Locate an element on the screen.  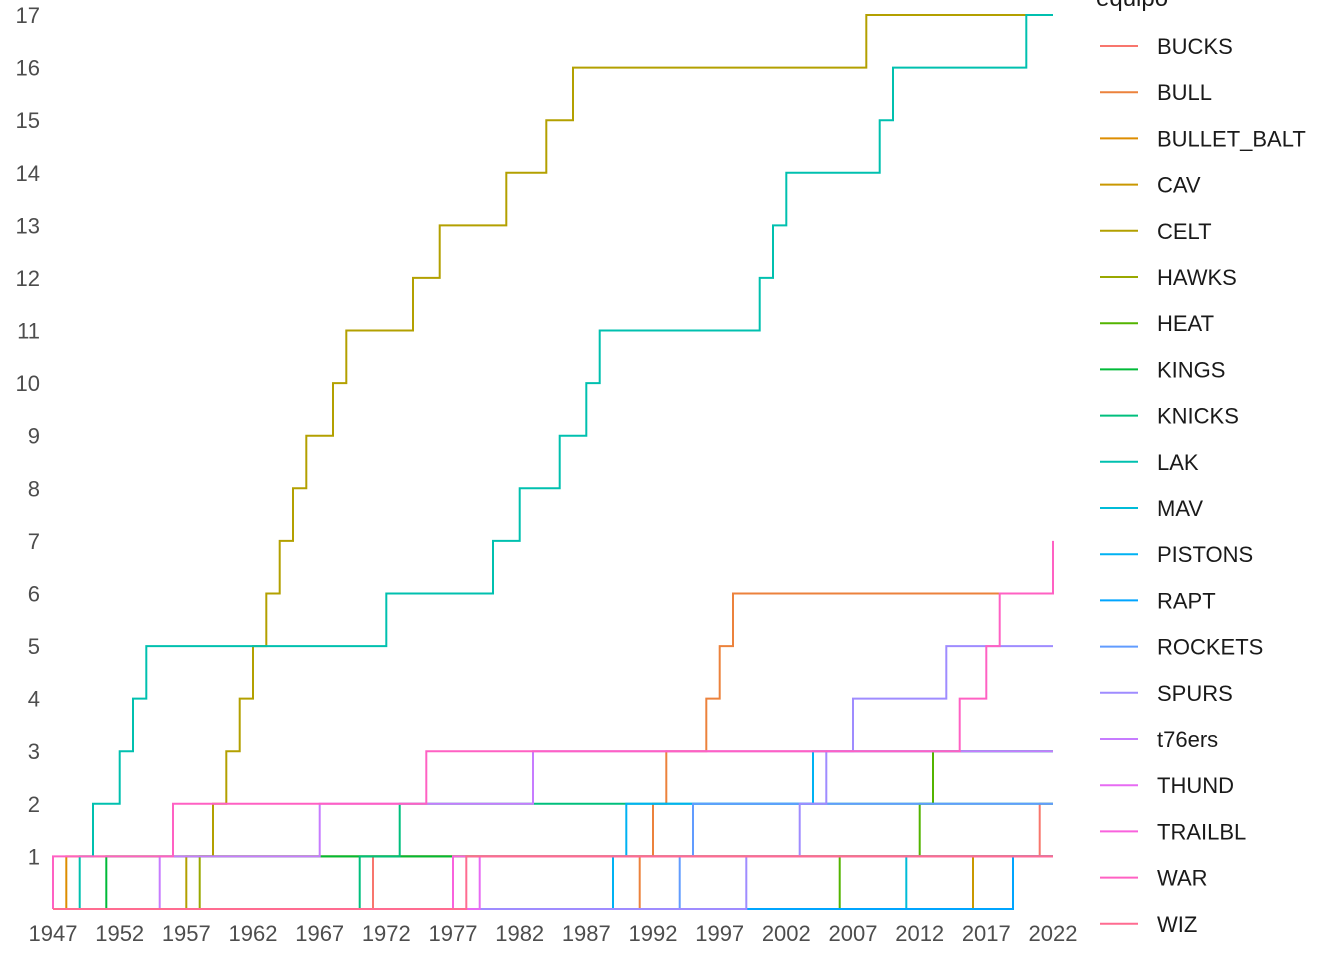
series-line-pistons is located at coordinates (553, 830).